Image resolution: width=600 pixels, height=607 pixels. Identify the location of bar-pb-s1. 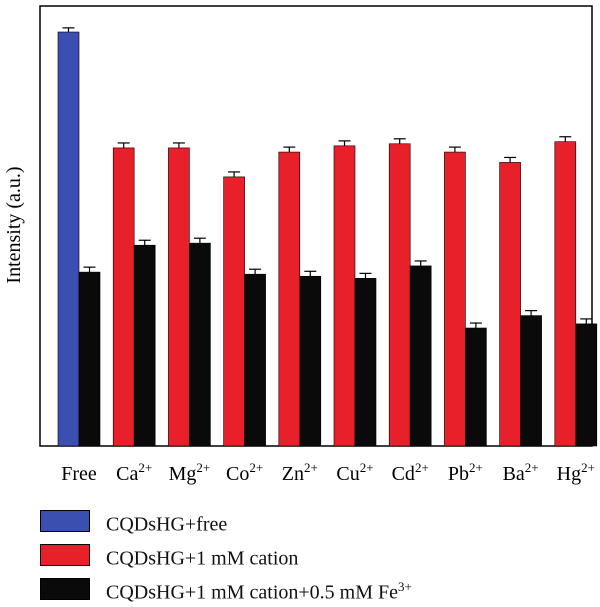
(455, 299).